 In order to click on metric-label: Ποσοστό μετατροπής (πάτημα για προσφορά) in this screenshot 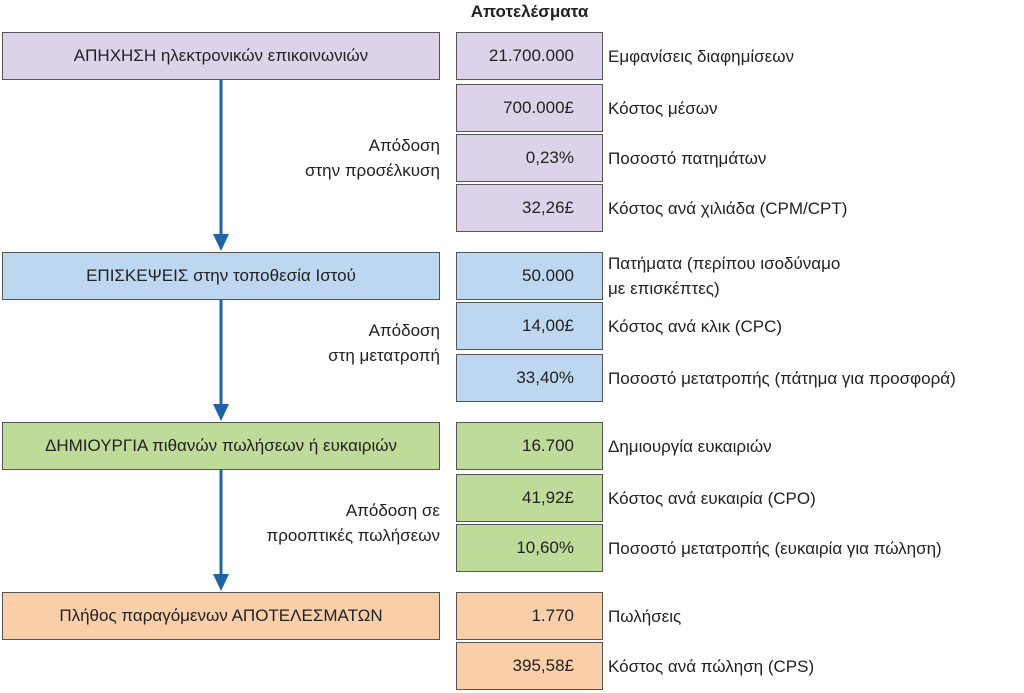, I will do `click(782, 378)`.